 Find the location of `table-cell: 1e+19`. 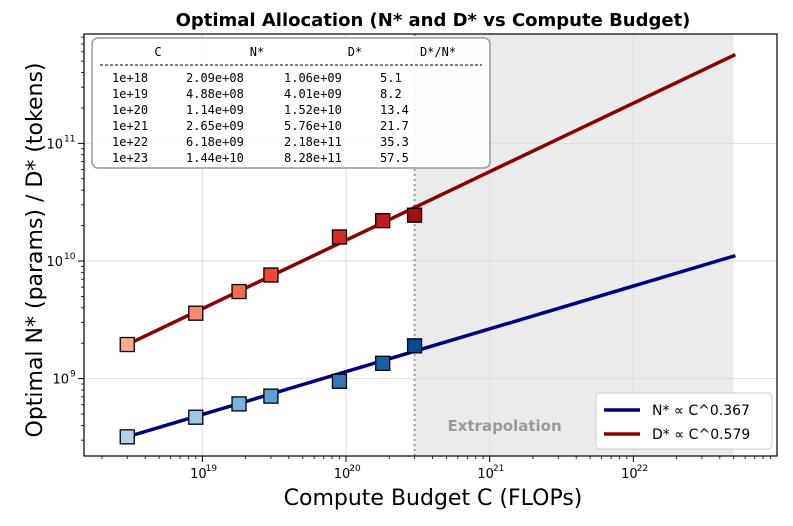

table-cell: 1e+19 is located at coordinates (130, 94).